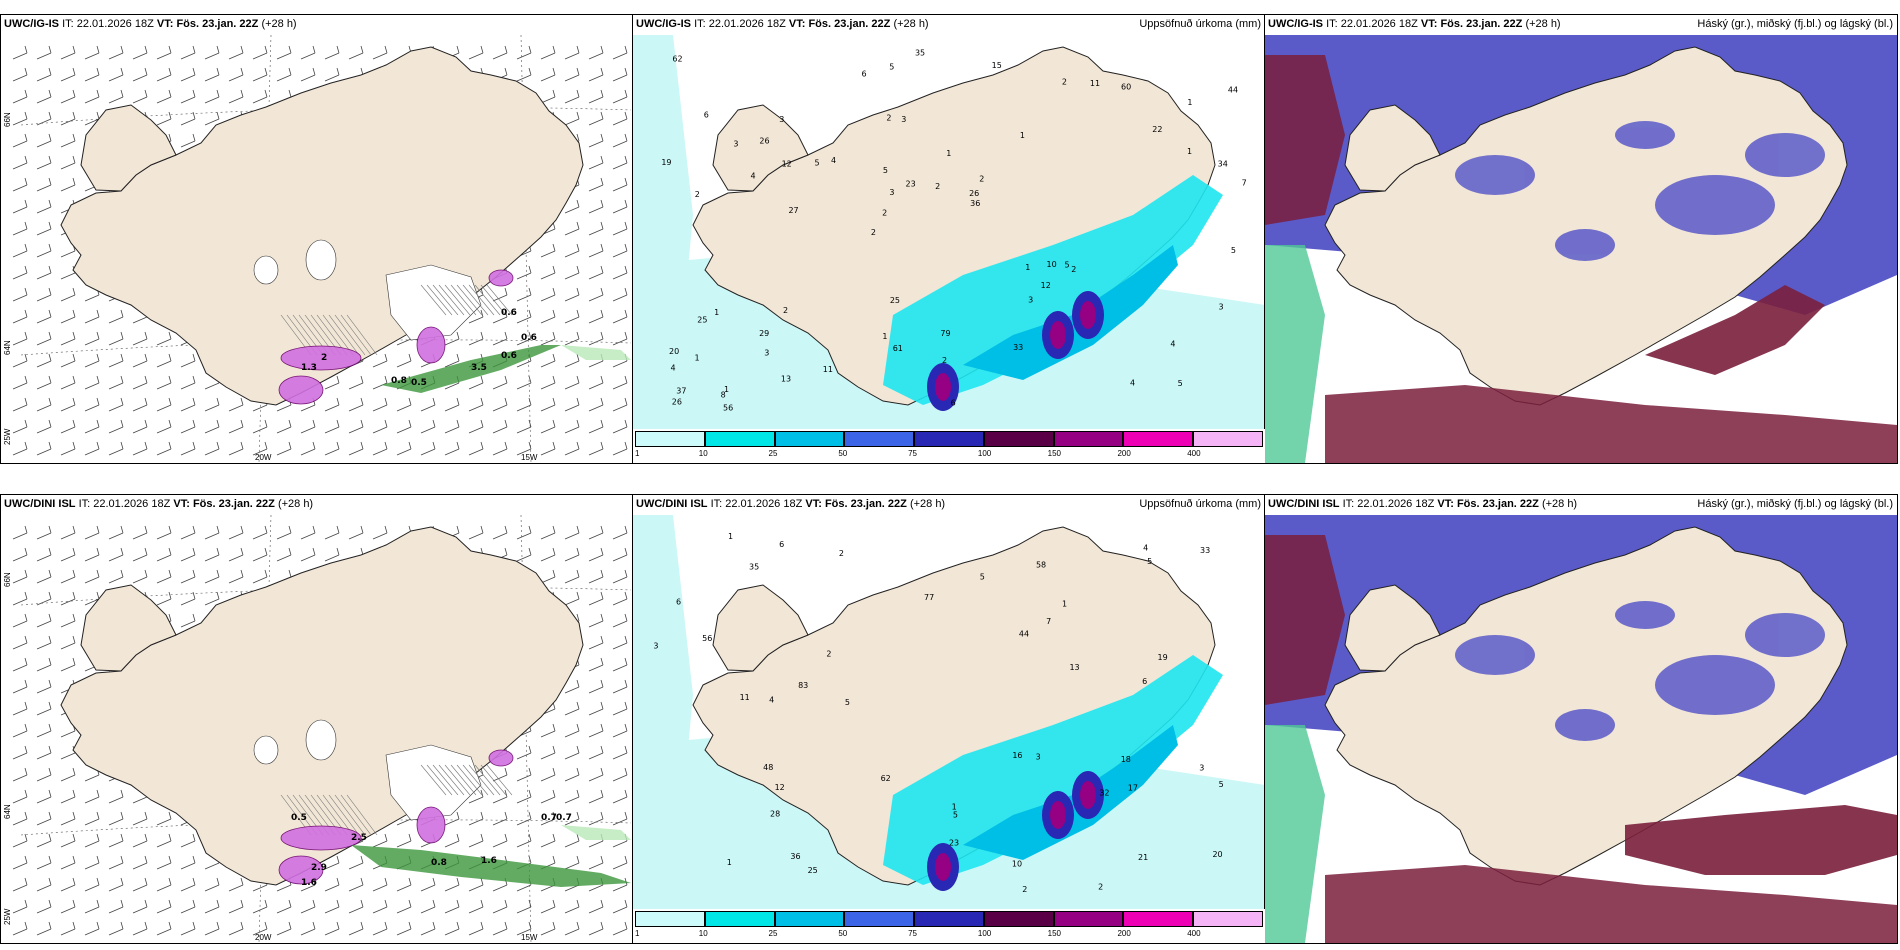 Image resolution: width=1900 pixels, height=950 pixels. What do you see at coordinates (1244, 182) in the screenshot?
I see `precip-value-label: 7` at bounding box center [1244, 182].